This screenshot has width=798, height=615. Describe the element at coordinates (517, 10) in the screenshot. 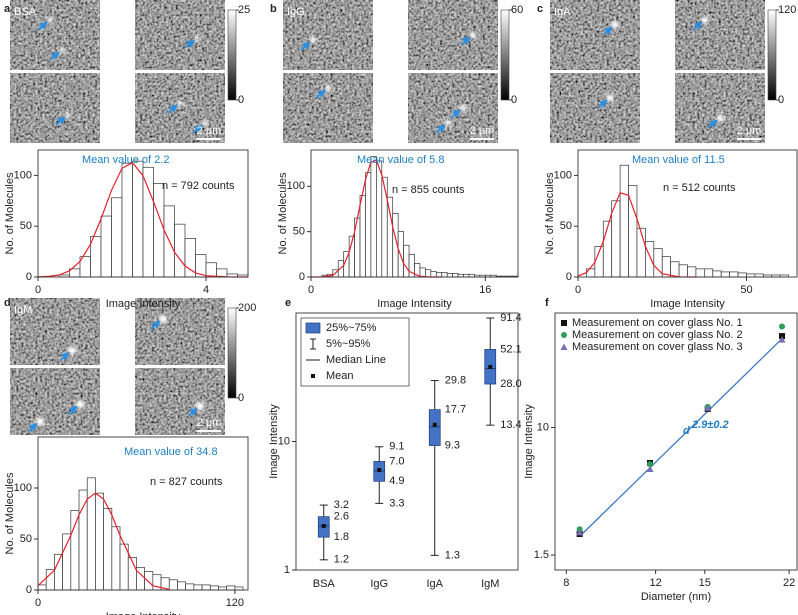

I see `colorbar-tick-label: 60` at that location.